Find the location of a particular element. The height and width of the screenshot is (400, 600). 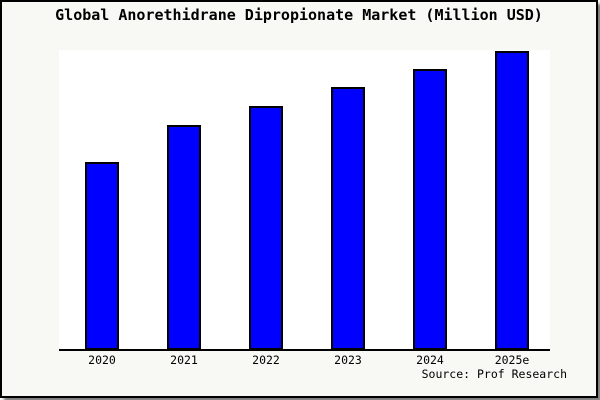

source-note: Source: Prof Research is located at coordinates (494, 374).